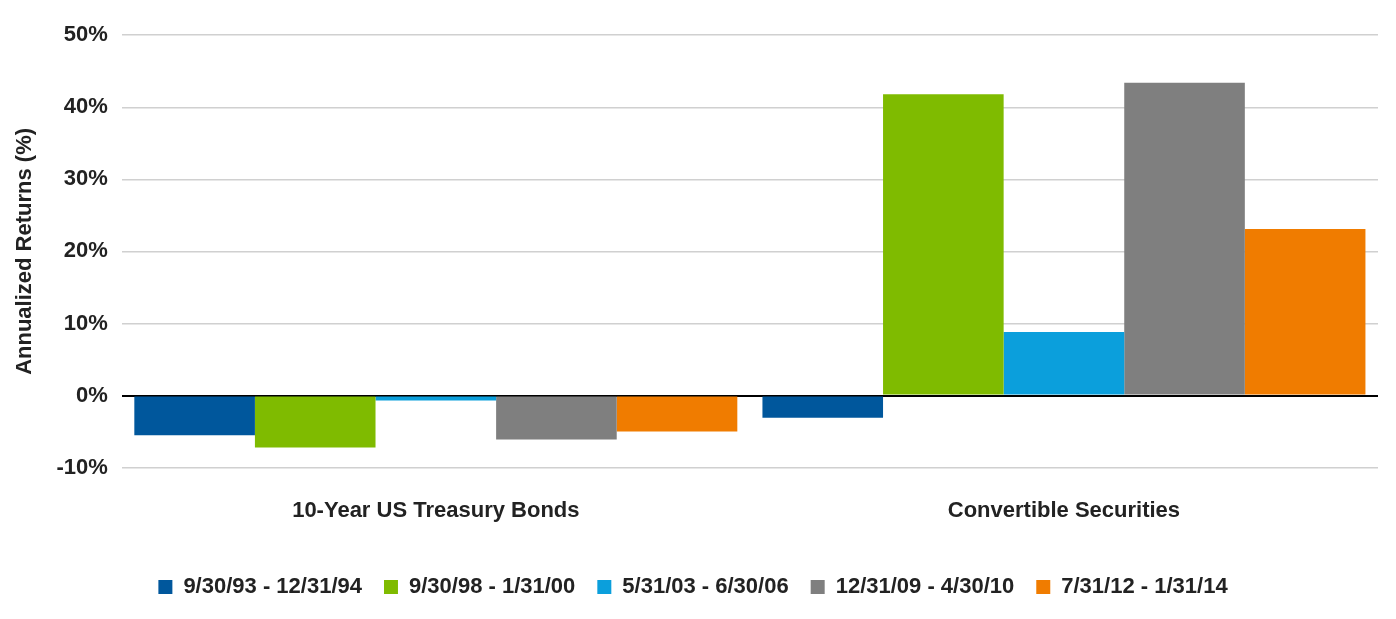  I want to click on y-tick-label: -10%, so click(82, 466).